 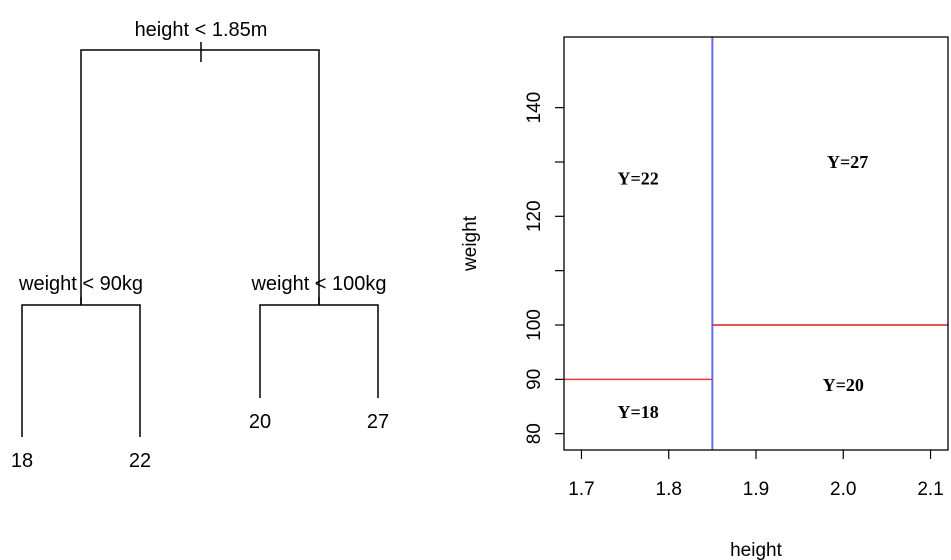 I want to click on tree-right-branch, so click(x=319, y=351).